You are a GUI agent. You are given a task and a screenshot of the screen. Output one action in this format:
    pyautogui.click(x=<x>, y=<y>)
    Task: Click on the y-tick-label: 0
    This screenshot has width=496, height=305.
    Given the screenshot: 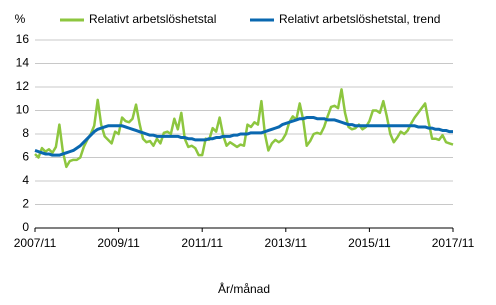 What is the action you would take?
    pyautogui.click(x=25, y=227)
    